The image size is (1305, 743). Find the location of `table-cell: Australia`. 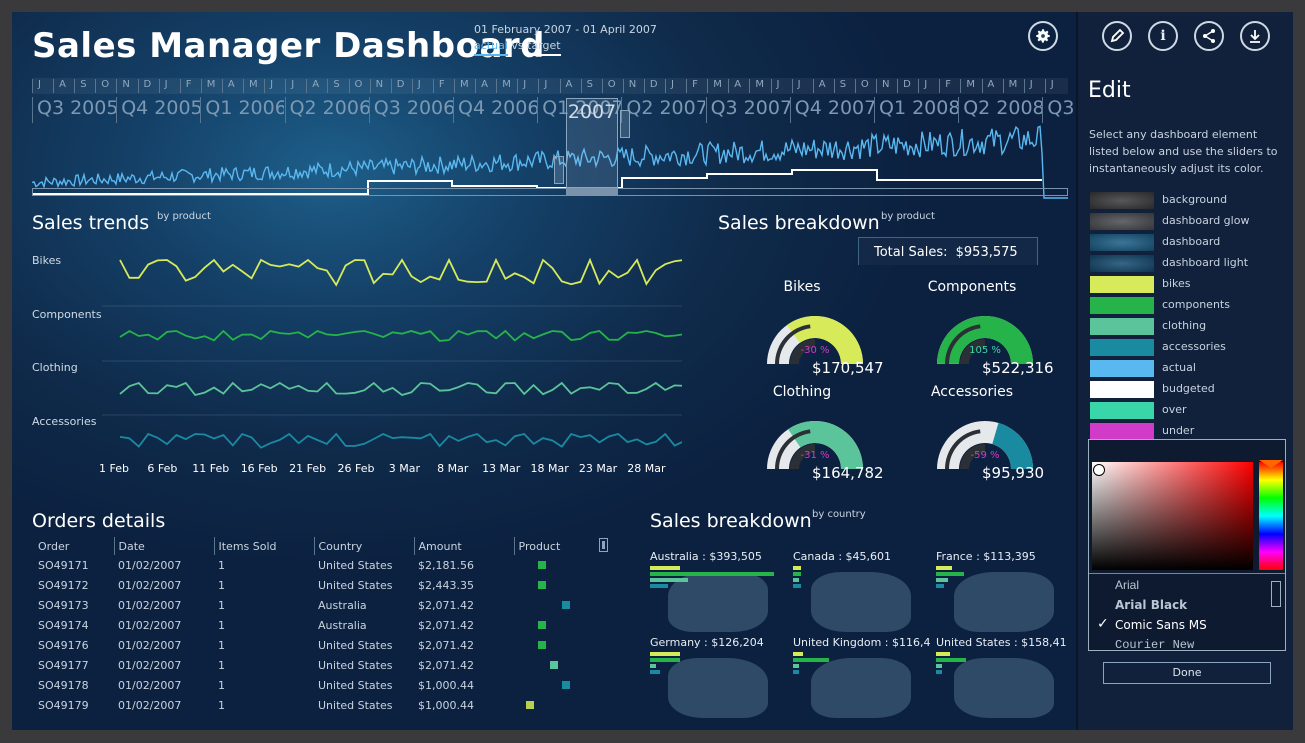

table-cell: Australia is located at coordinates (342, 625).